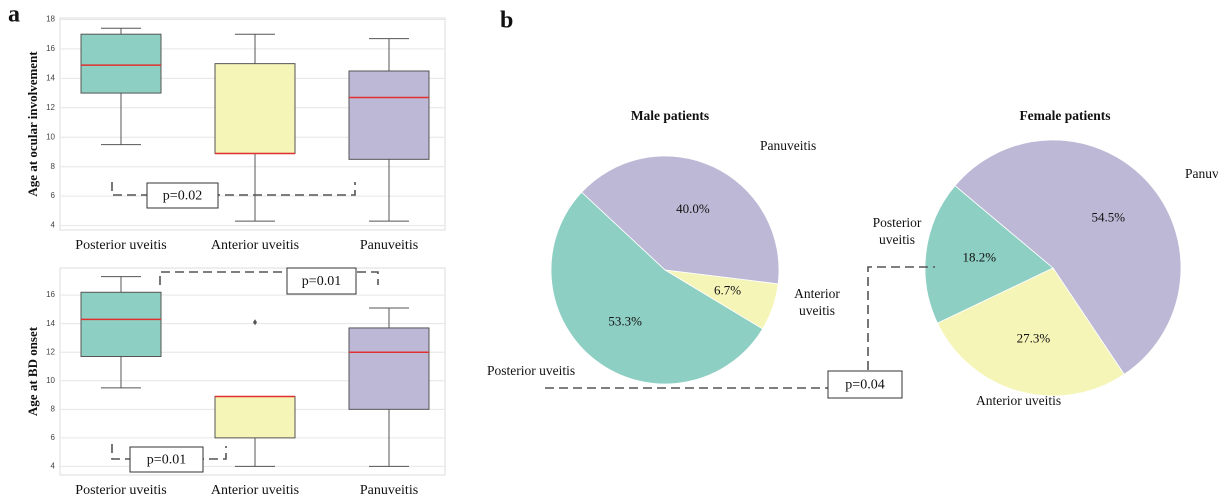 This screenshot has width=1218, height=498. What do you see at coordinates (625, 321) in the screenshot?
I see `slice-value-label: 53.3%` at bounding box center [625, 321].